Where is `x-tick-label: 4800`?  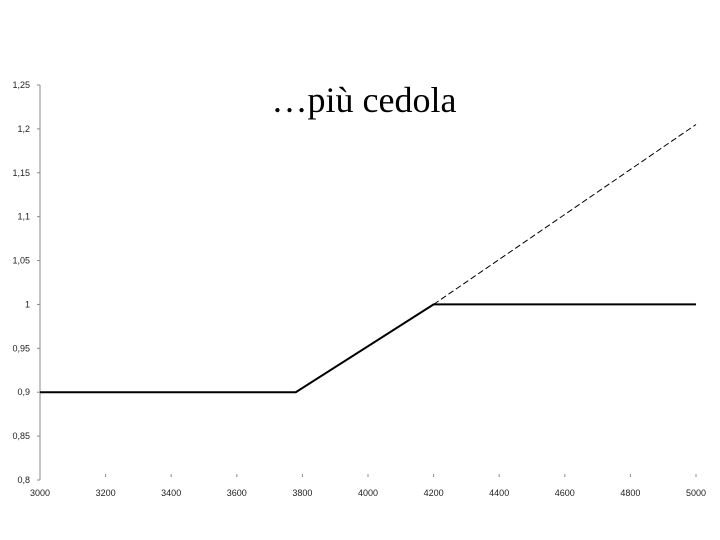 x-tick-label: 4800 is located at coordinates (630, 493).